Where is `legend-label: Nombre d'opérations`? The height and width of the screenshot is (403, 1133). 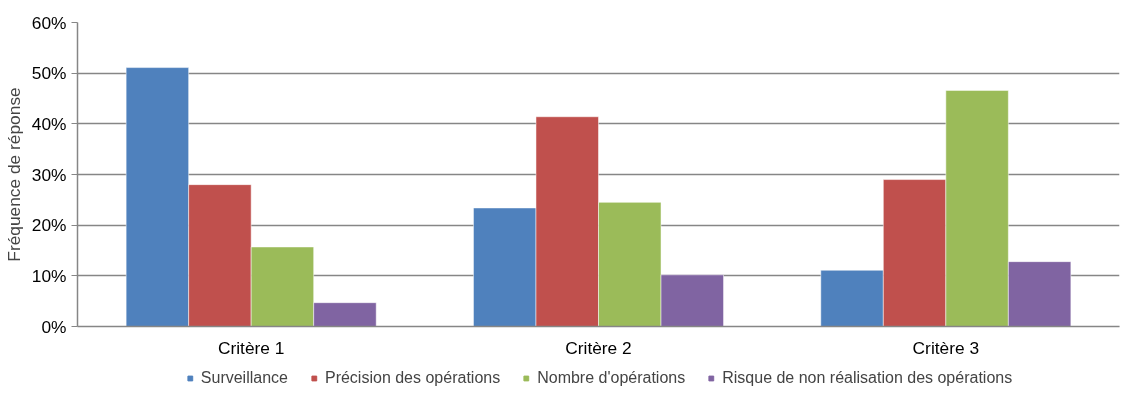
legend-label: Nombre d'opérations is located at coordinates (611, 378).